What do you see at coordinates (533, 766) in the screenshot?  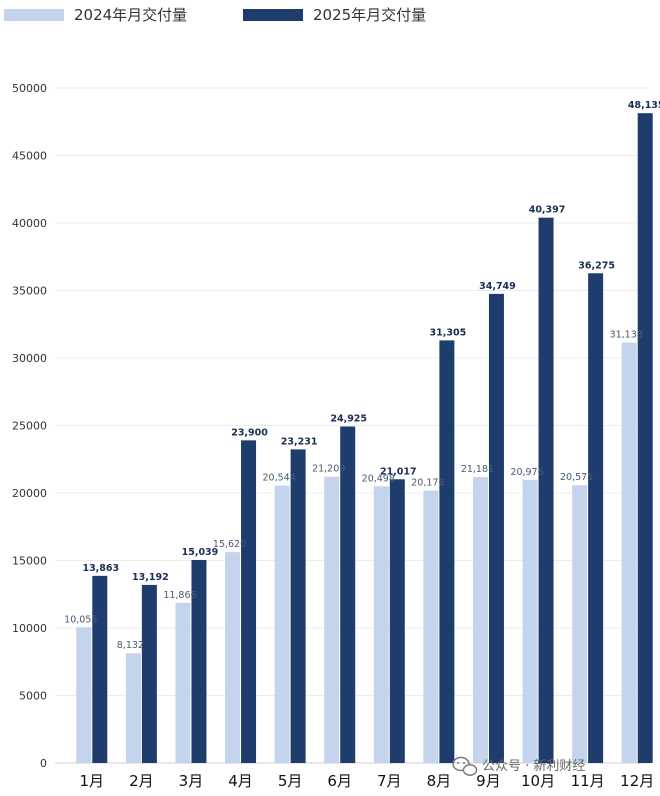 I see `watermark-text: 公众号 · 新利财经` at bounding box center [533, 766].